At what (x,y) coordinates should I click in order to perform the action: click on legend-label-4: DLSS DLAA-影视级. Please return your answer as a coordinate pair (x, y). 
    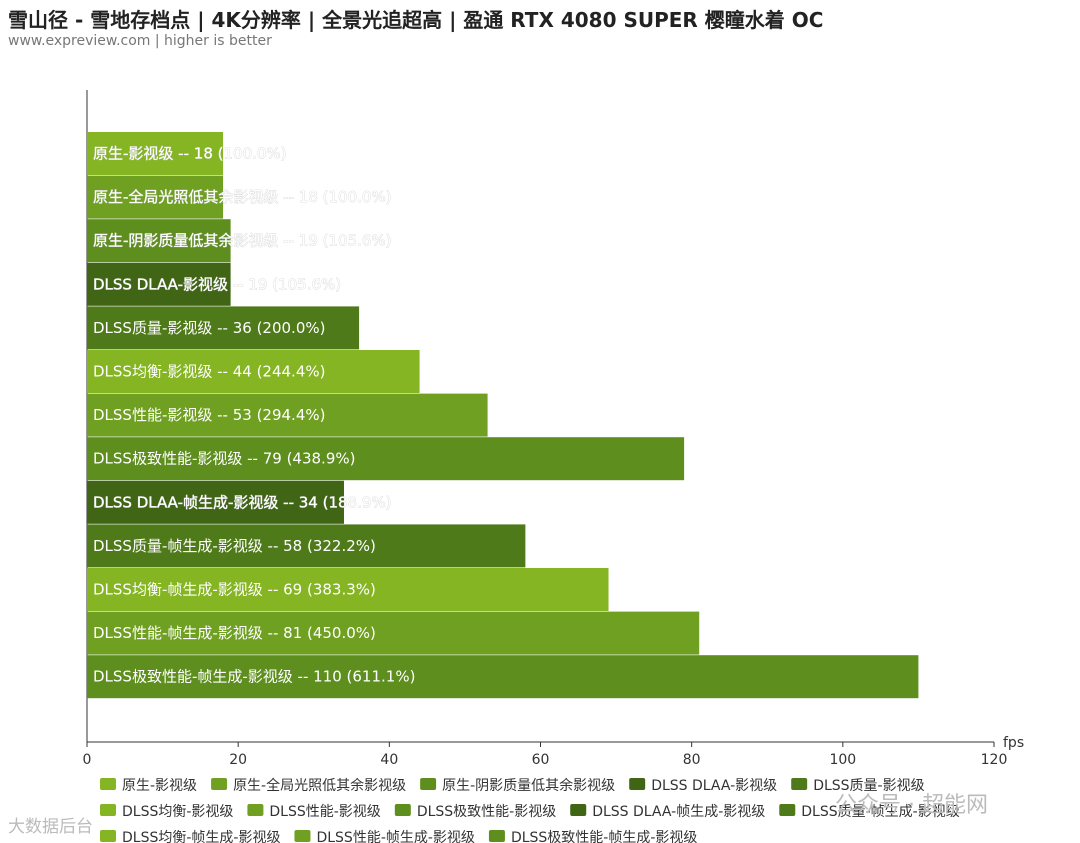
    Looking at the image, I should click on (714, 786).